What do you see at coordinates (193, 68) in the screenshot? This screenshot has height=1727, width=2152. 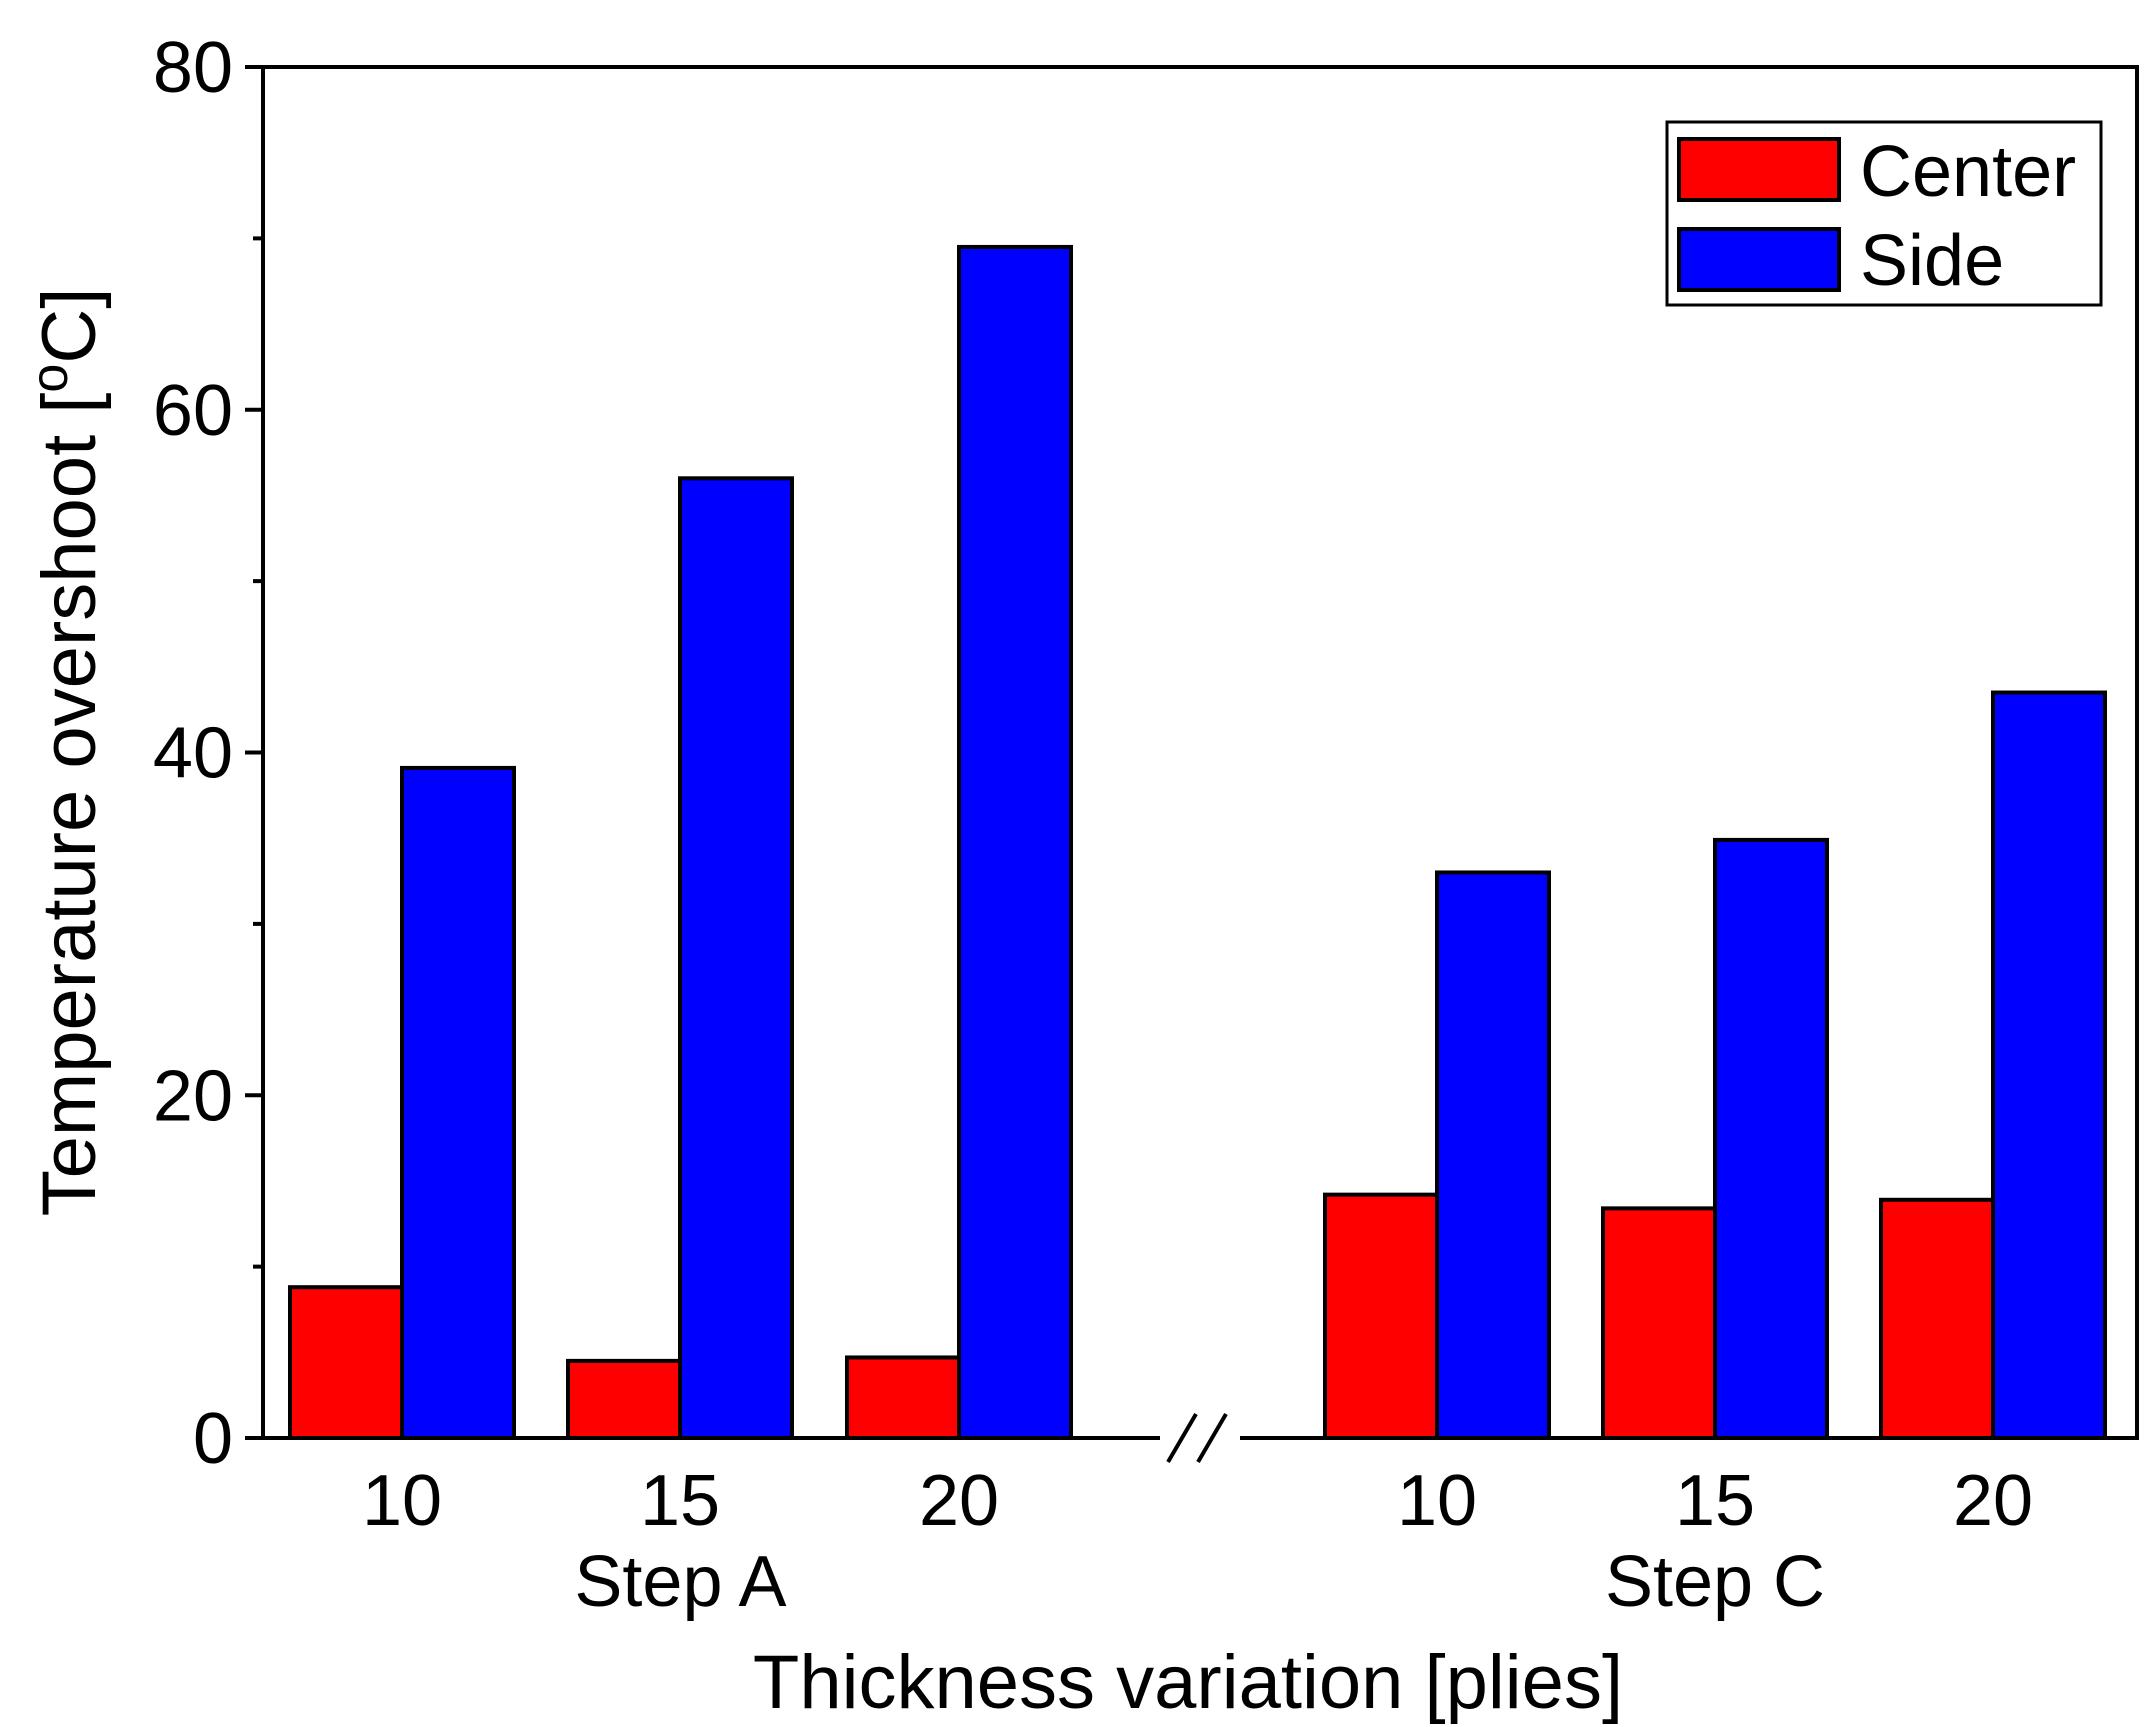 I see `y-tick-label: 80` at bounding box center [193, 68].